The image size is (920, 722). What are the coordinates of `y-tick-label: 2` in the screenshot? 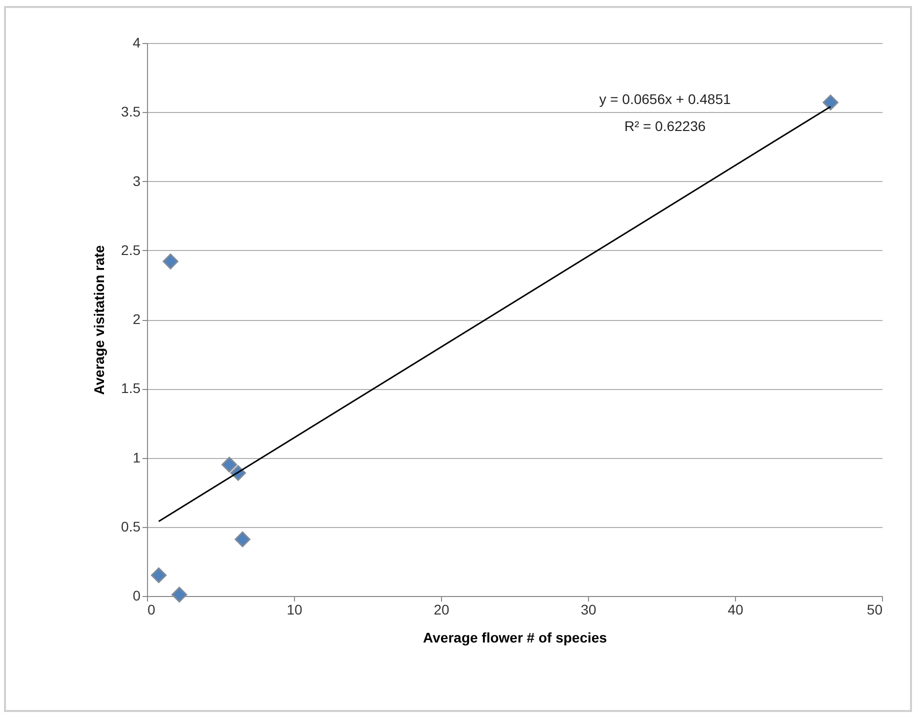 It's located at (136, 319).